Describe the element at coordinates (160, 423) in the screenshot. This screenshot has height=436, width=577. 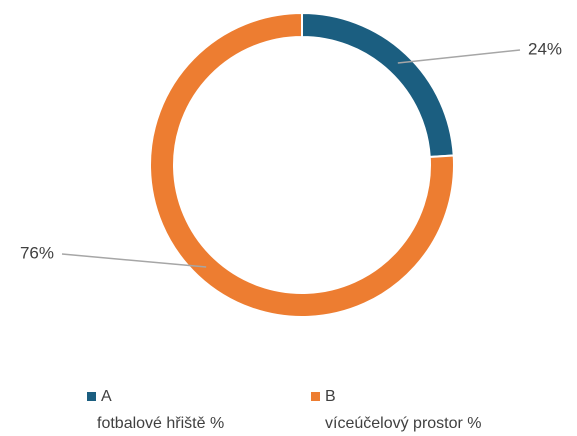
I see `legend-description: fotbalové hřiště %` at that location.